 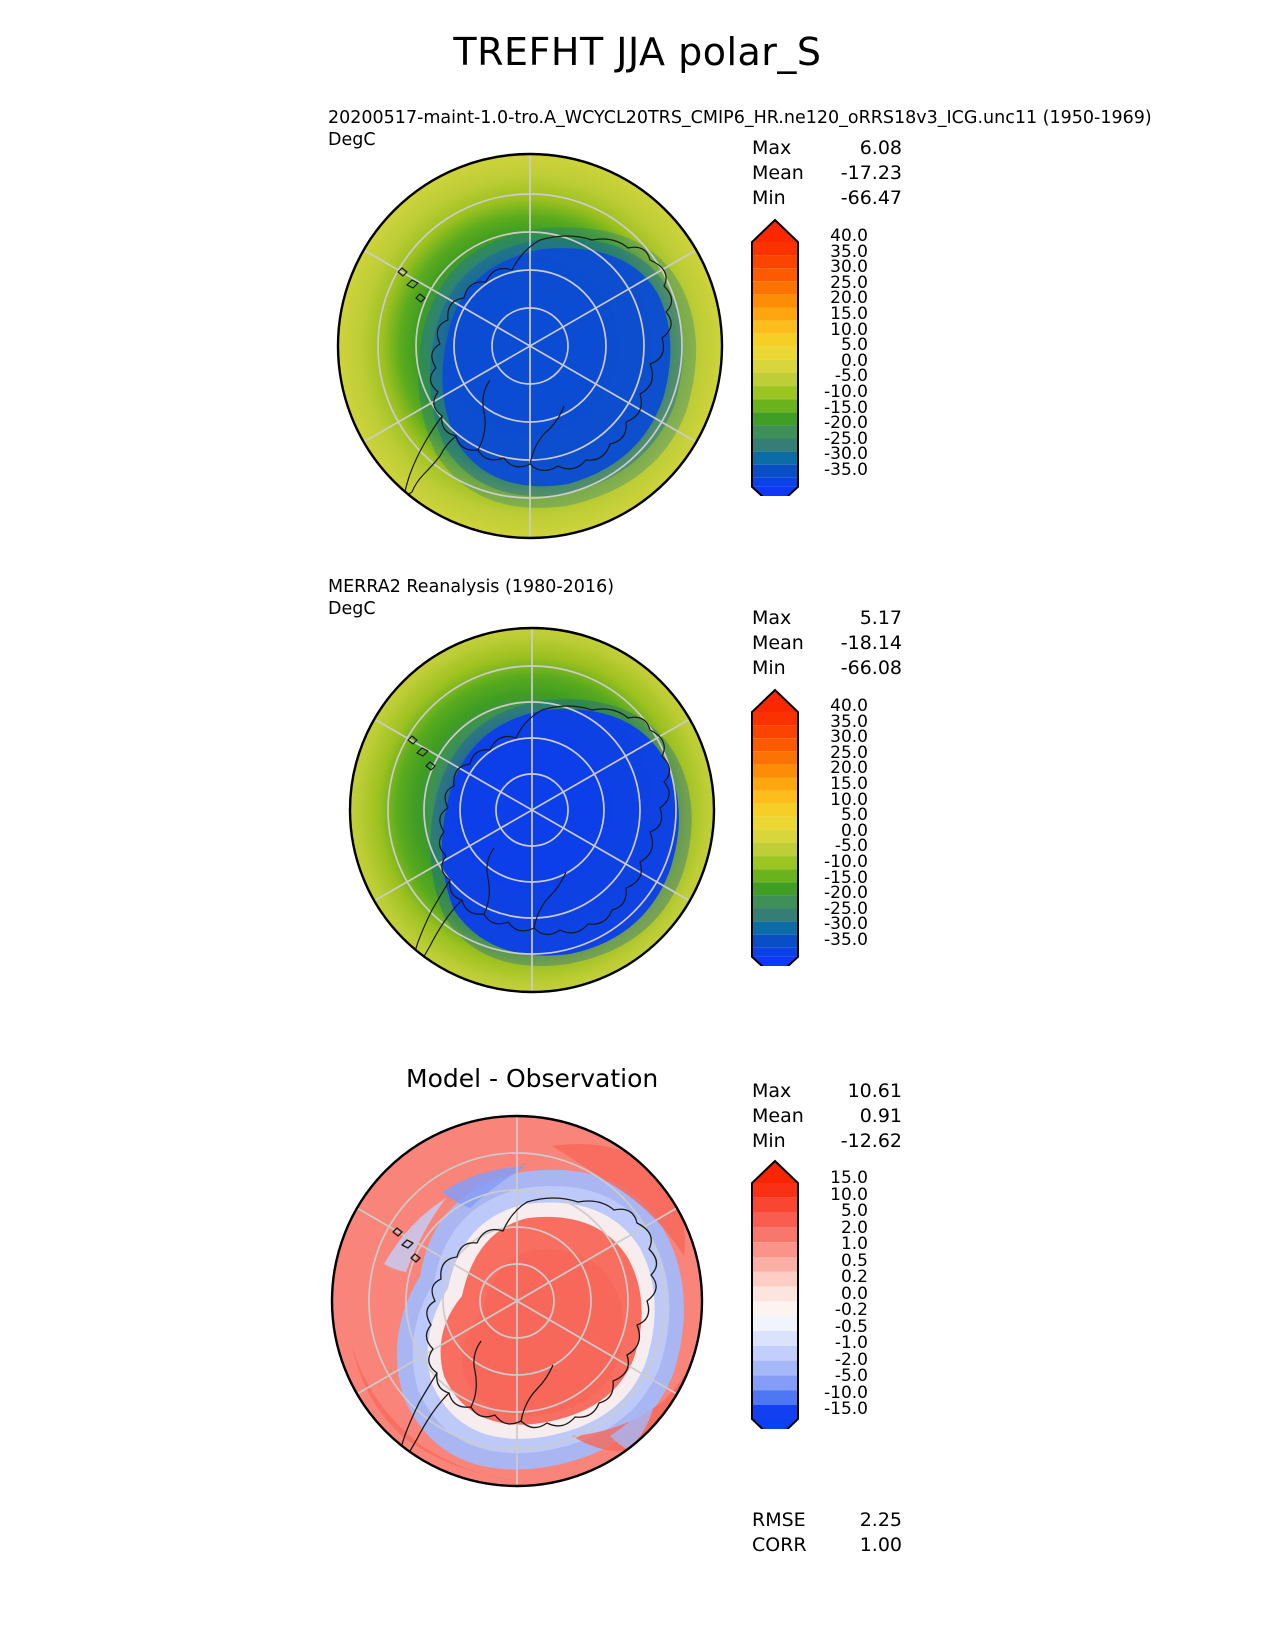 I want to click on panel-observation-title: MERRA2 Reanalysis (1980-2016), so click(x=471, y=587).